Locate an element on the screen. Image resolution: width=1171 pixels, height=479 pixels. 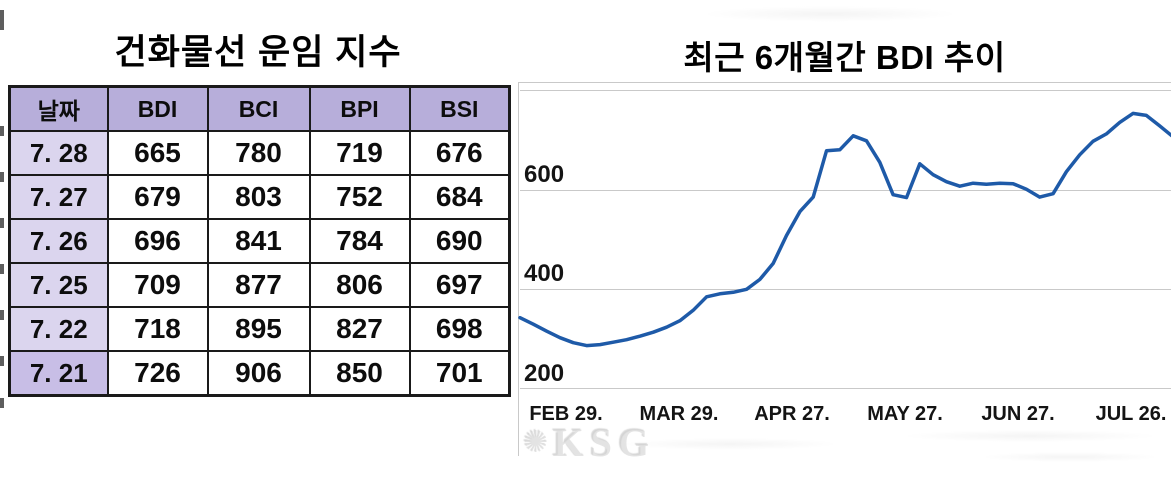
index-value-cell: 806 is located at coordinates (359, 285).